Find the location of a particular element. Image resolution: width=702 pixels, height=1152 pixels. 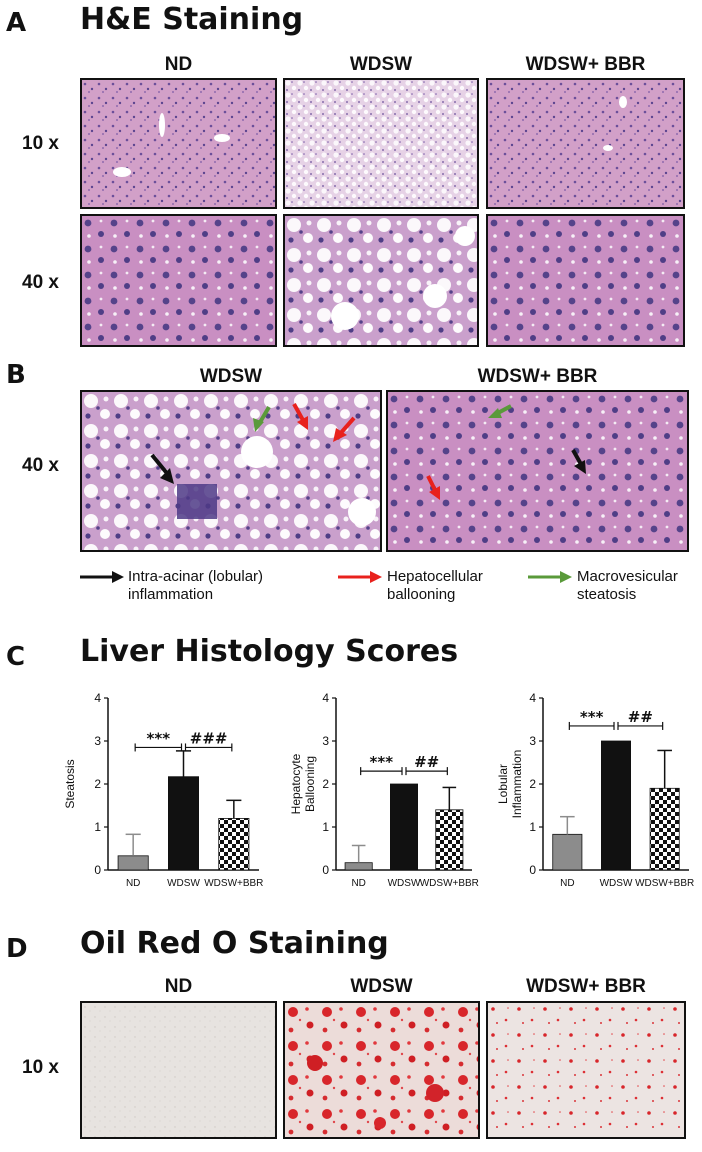

column-header-wdsw-bbr: WDSW+ BBR is located at coordinates (585, 64).